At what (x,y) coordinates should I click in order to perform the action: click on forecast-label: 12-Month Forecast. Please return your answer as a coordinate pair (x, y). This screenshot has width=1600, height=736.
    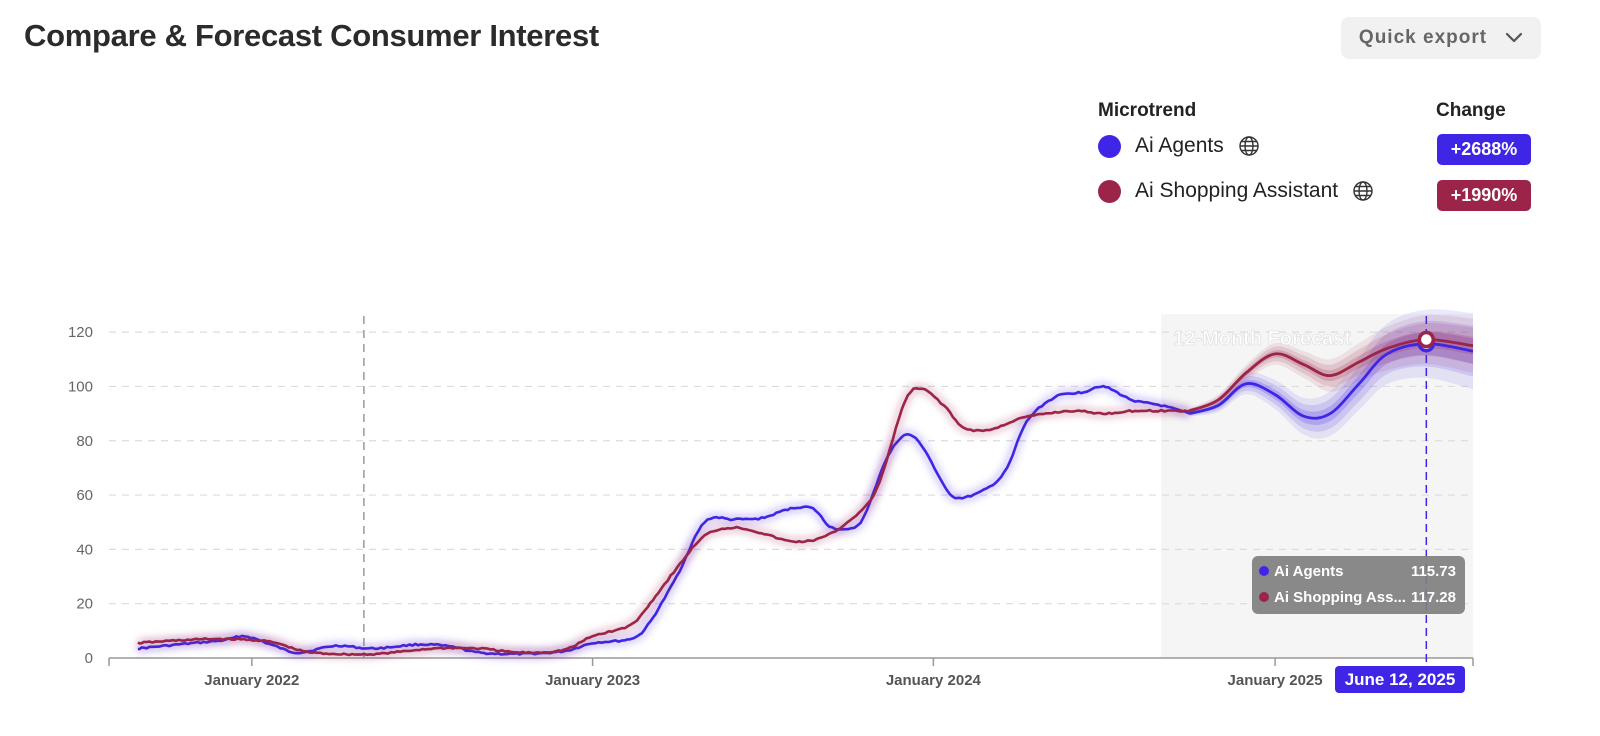
    Looking at the image, I should click on (1262, 339).